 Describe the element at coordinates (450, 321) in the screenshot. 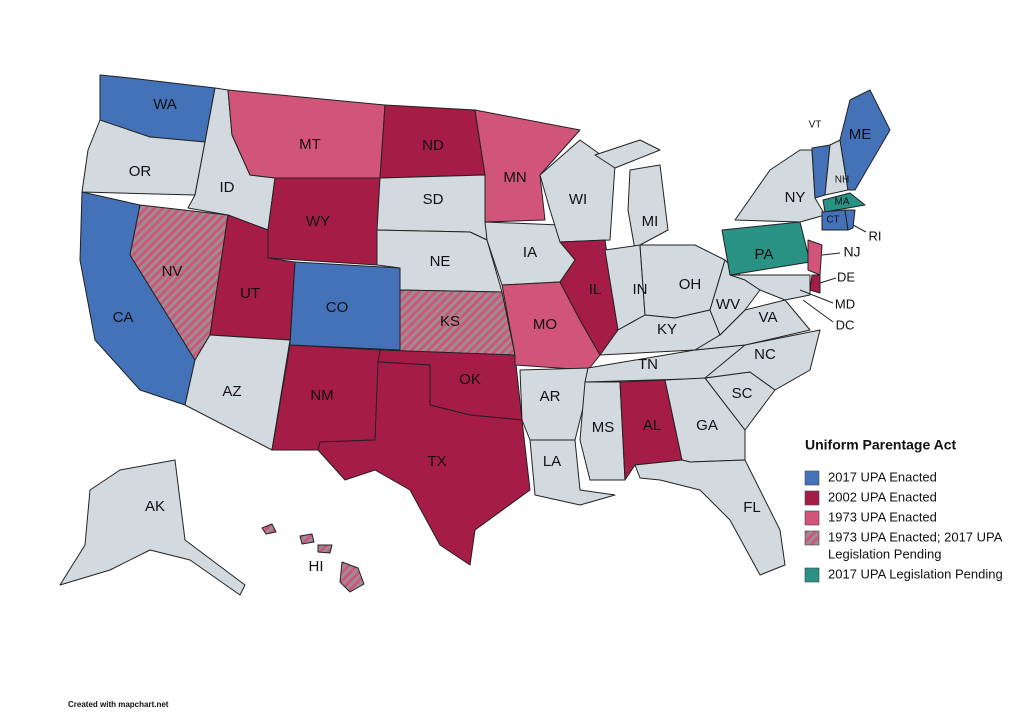

I see `state-label: KS` at that location.